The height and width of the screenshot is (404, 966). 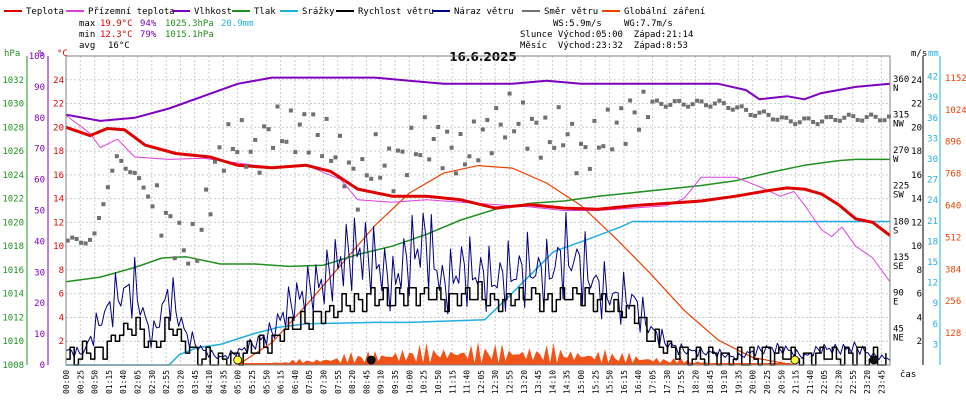 What do you see at coordinates (624, 382) in the screenshot?
I see `tick-time: 16:15` at bounding box center [624, 382].